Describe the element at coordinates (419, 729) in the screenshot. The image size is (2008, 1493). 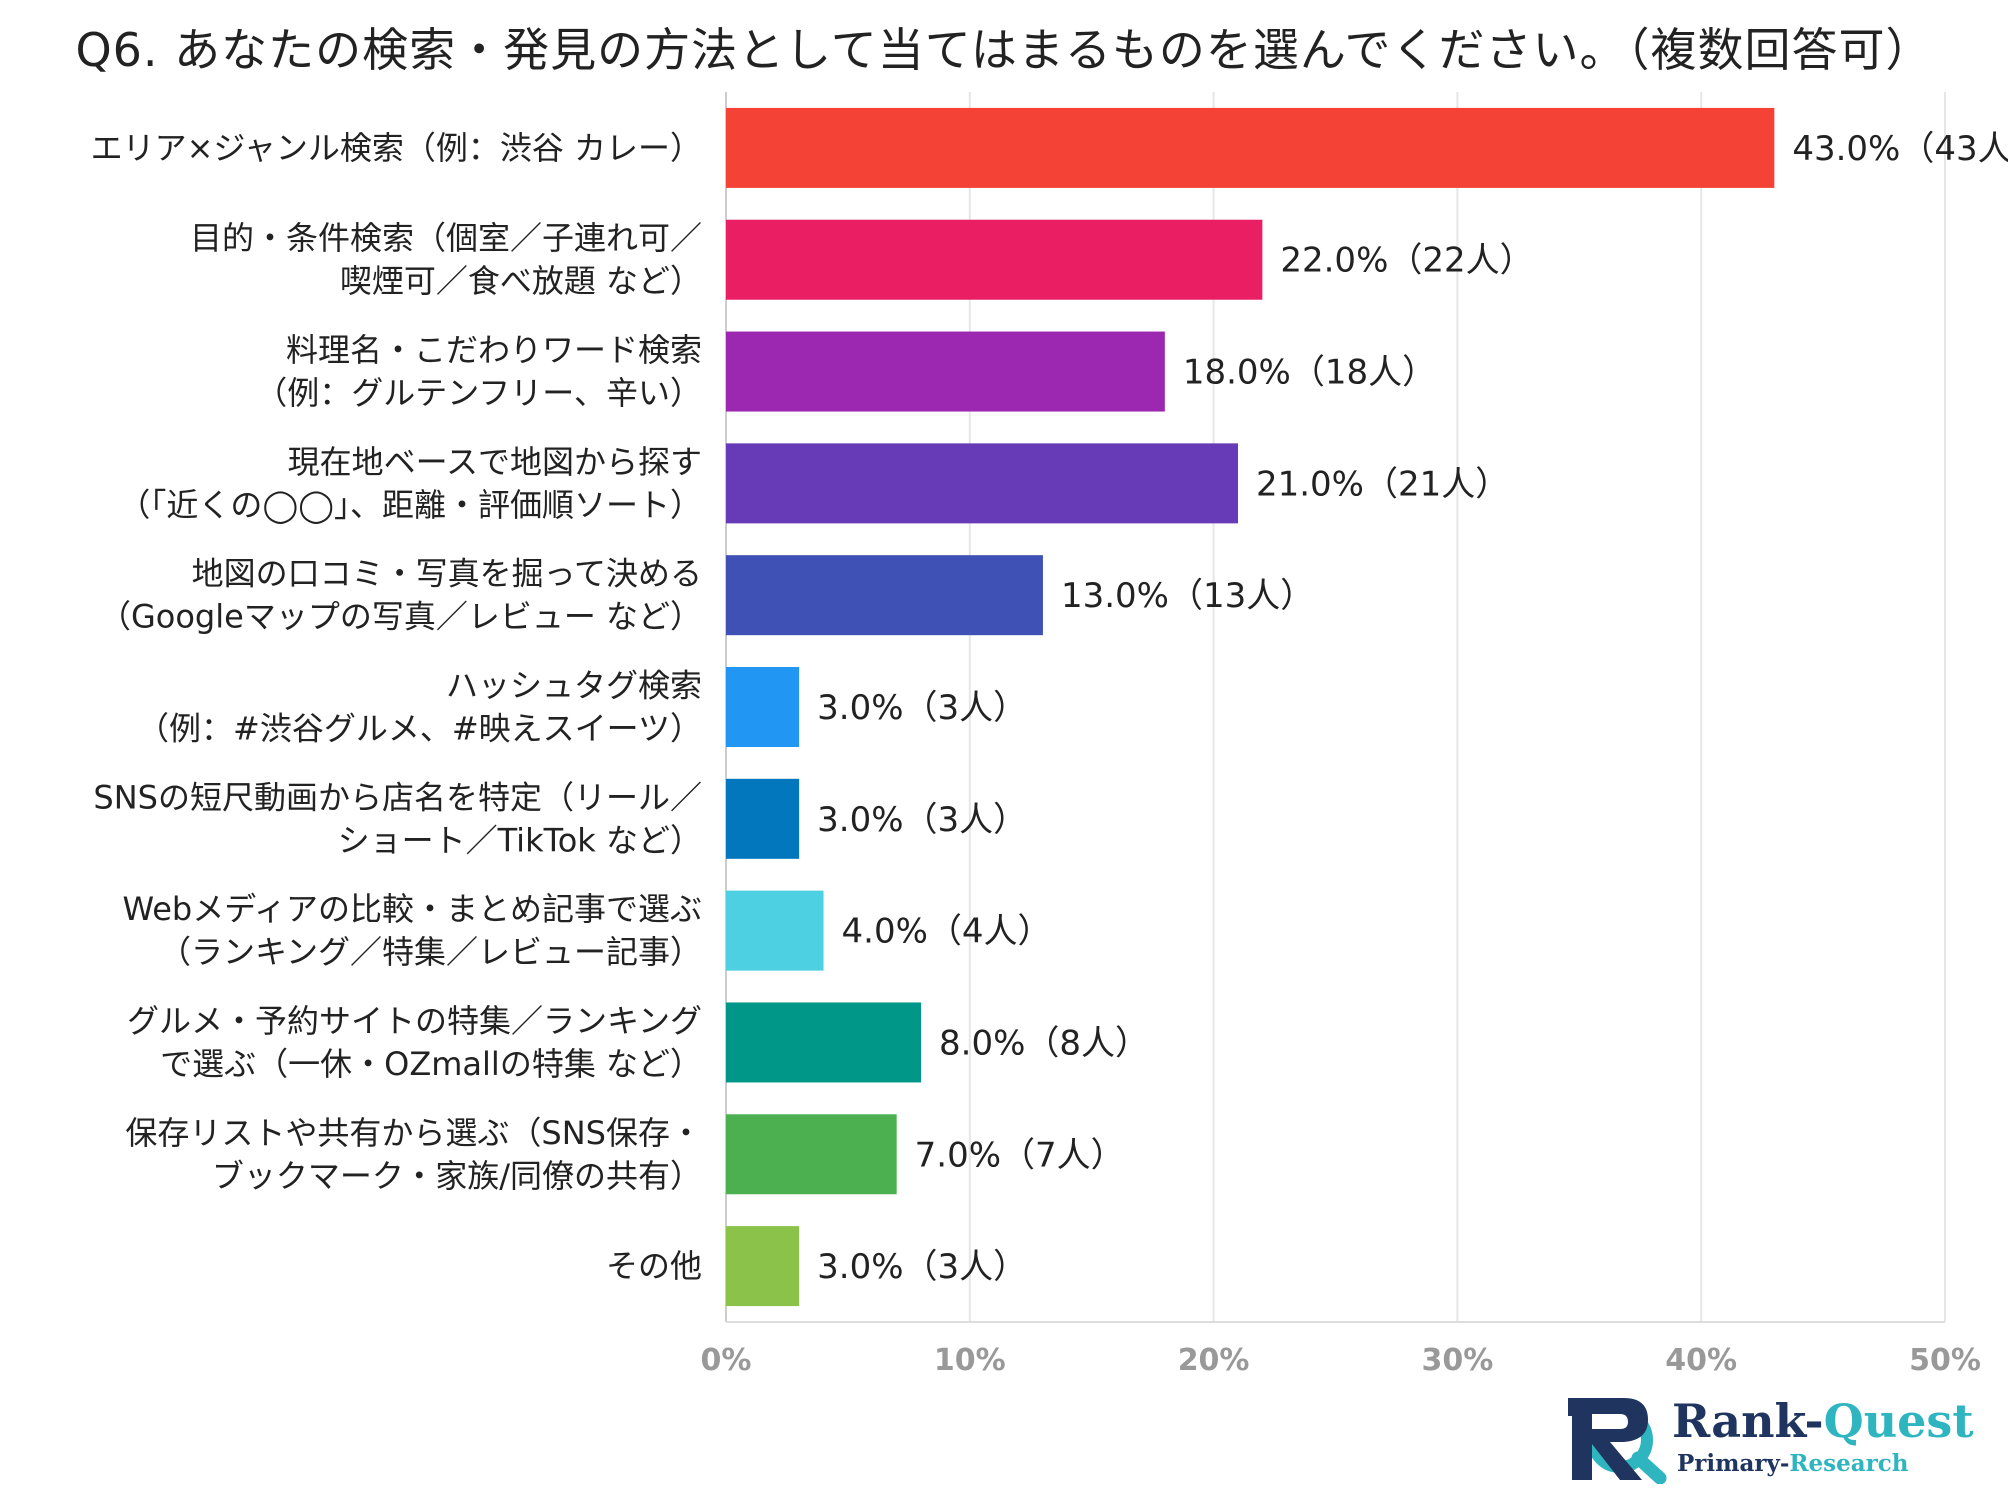
I see `category-label: （例：#渋谷グルメ、#映えスイーツ）` at that location.